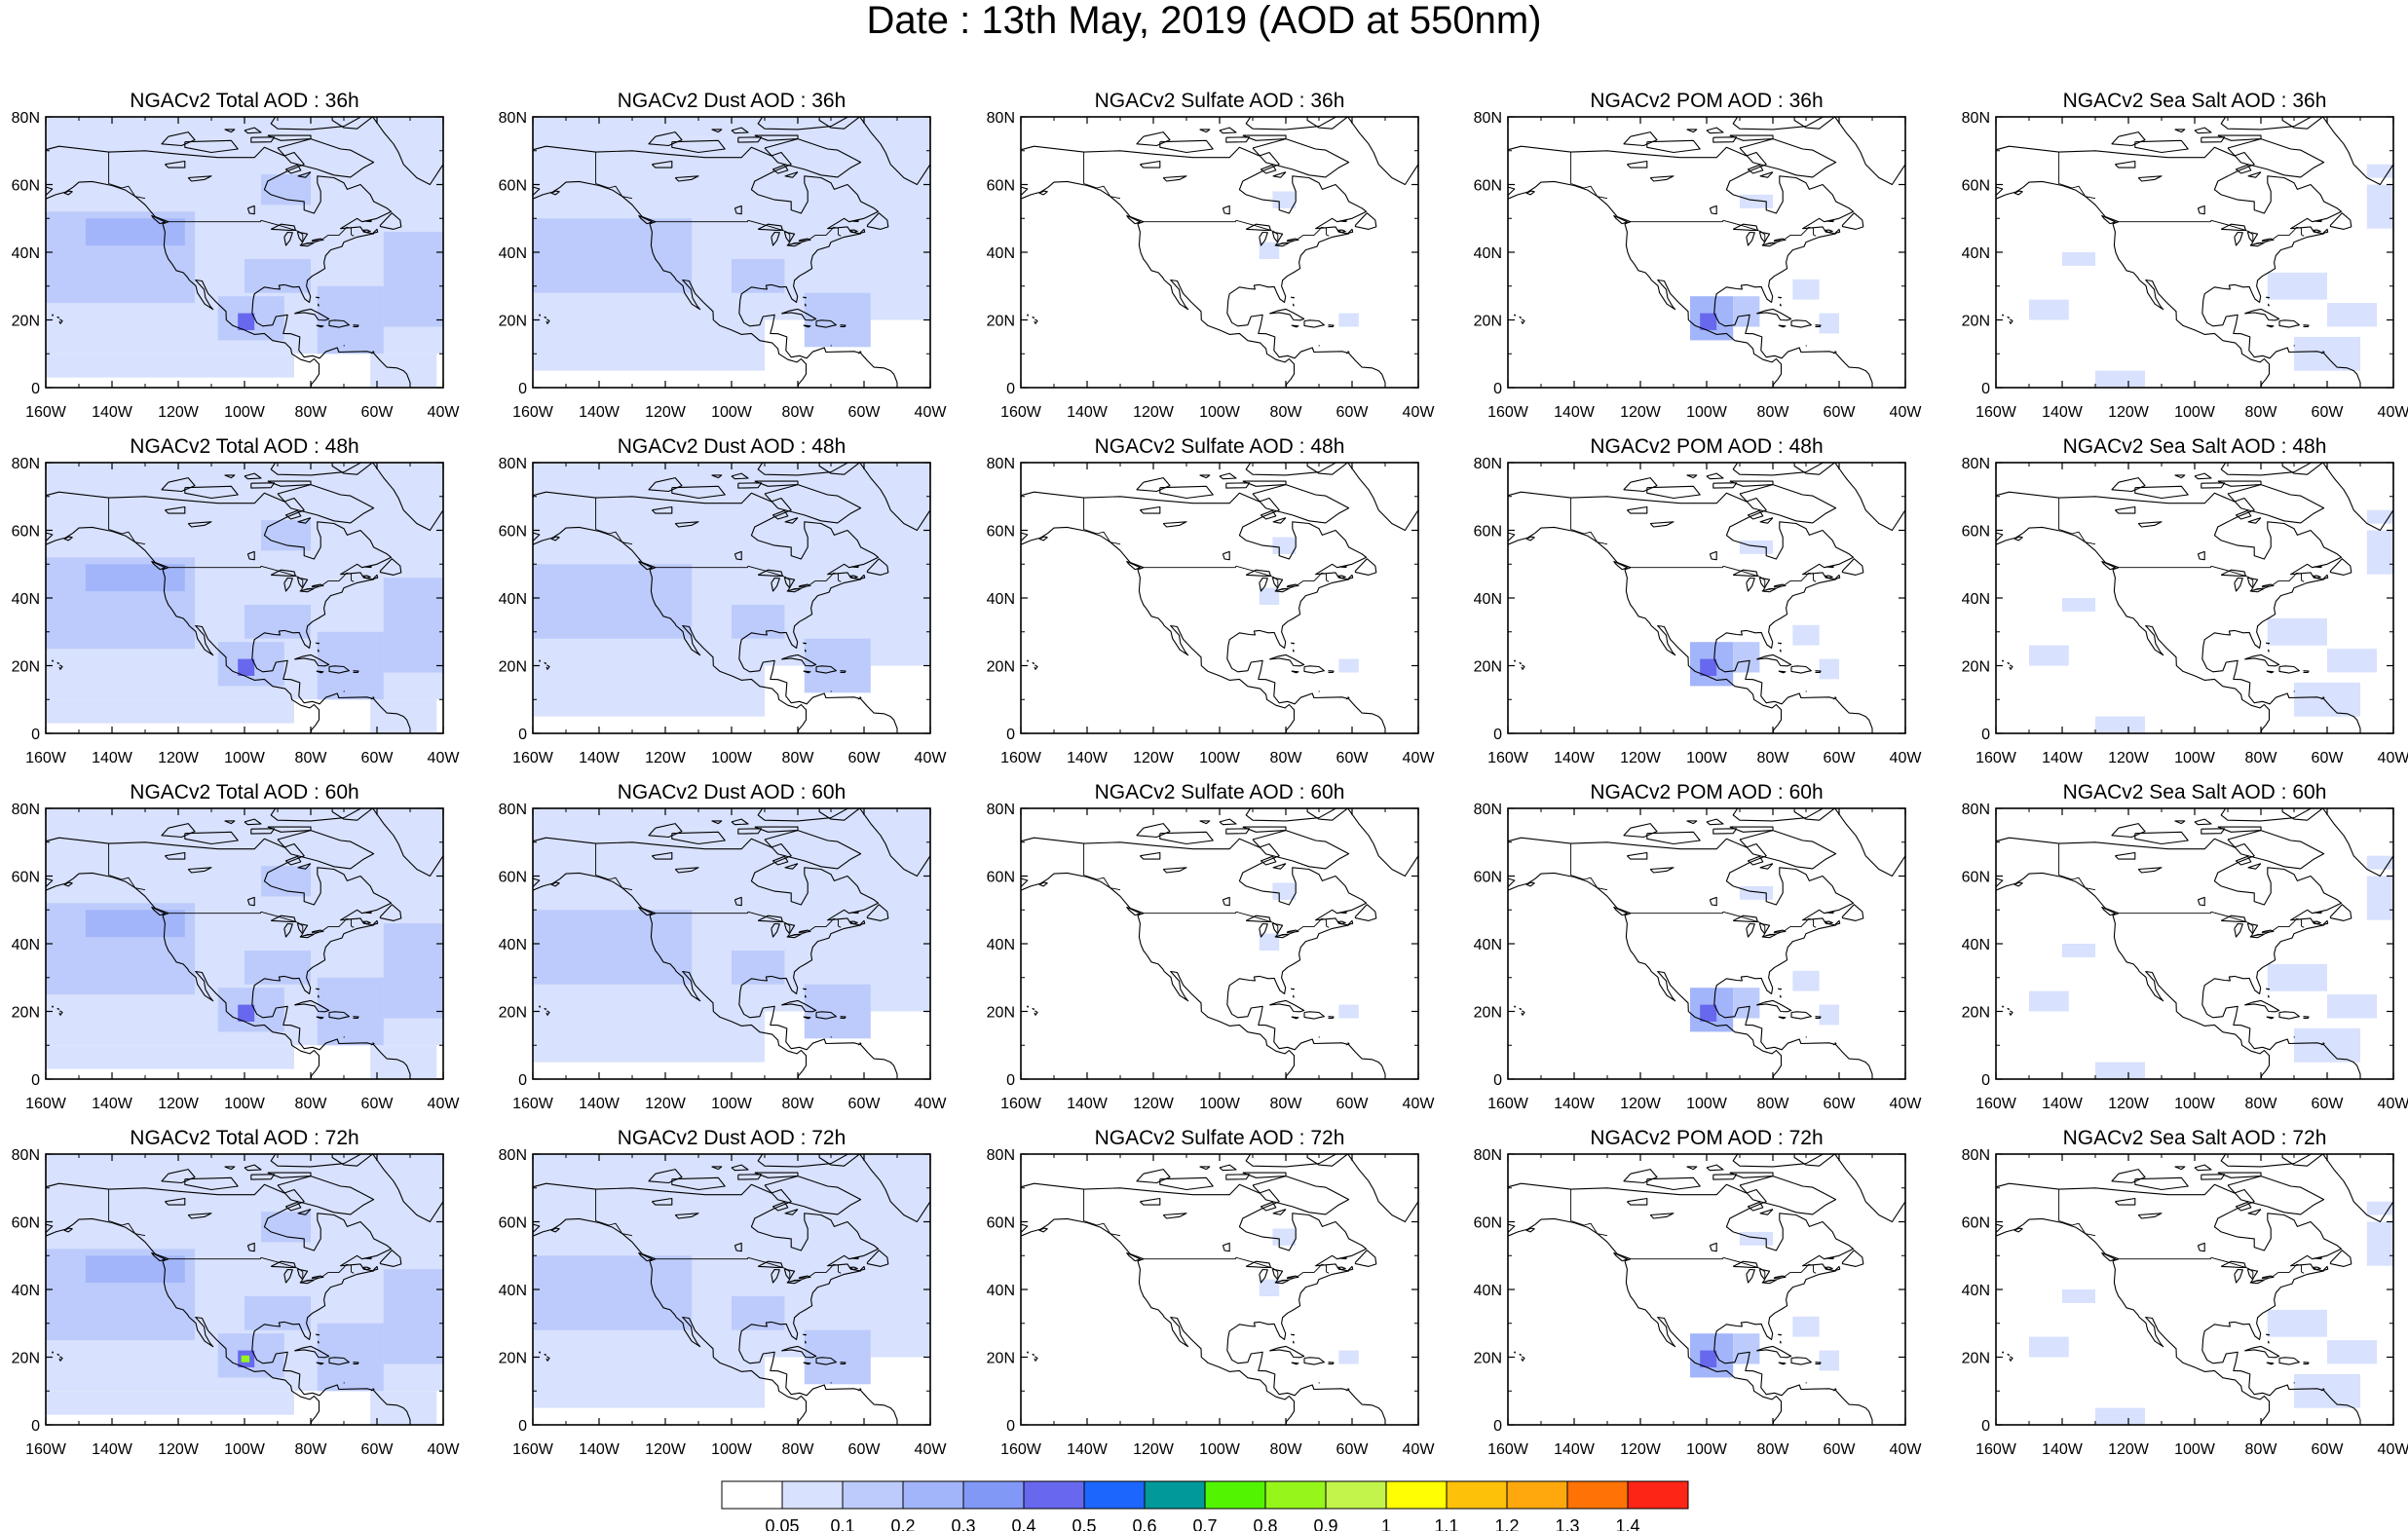 This screenshot has width=2408, height=1531. Describe the element at coordinates (1708, 321) in the screenshot. I see `aod-hotspot` at that location.